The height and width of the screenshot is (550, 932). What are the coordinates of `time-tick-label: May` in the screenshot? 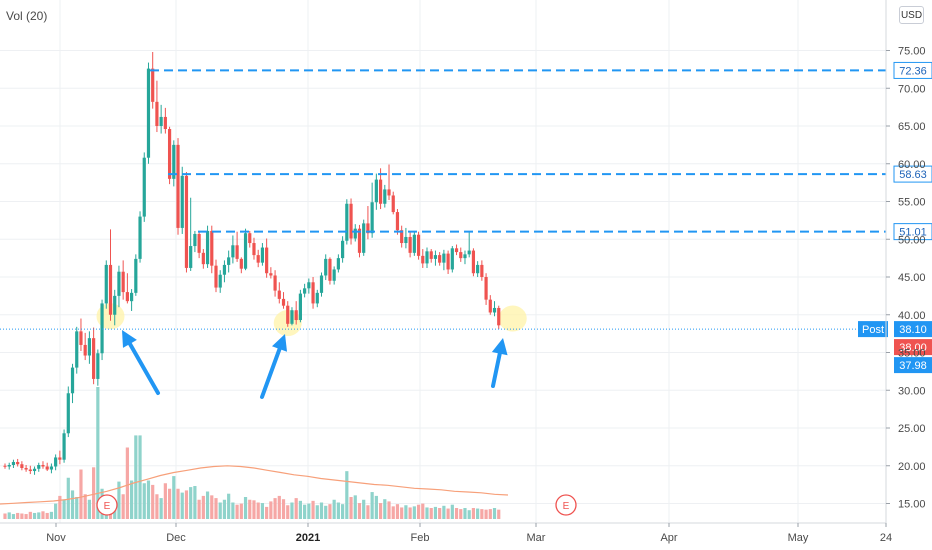 It's located at (798, 538).